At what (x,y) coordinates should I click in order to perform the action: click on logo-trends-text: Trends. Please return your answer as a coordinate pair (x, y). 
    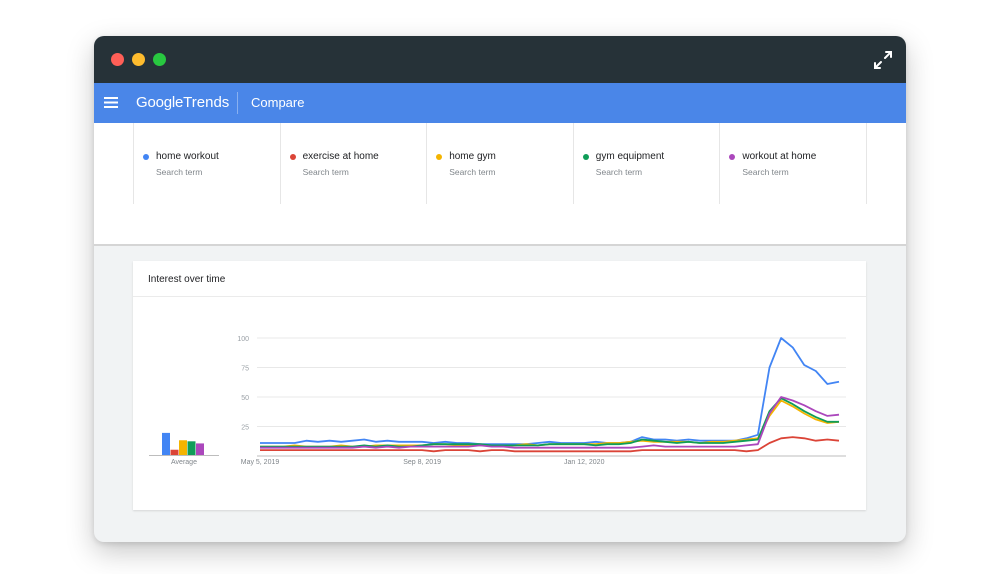
    Looking at the image, I should click on (206, 102).